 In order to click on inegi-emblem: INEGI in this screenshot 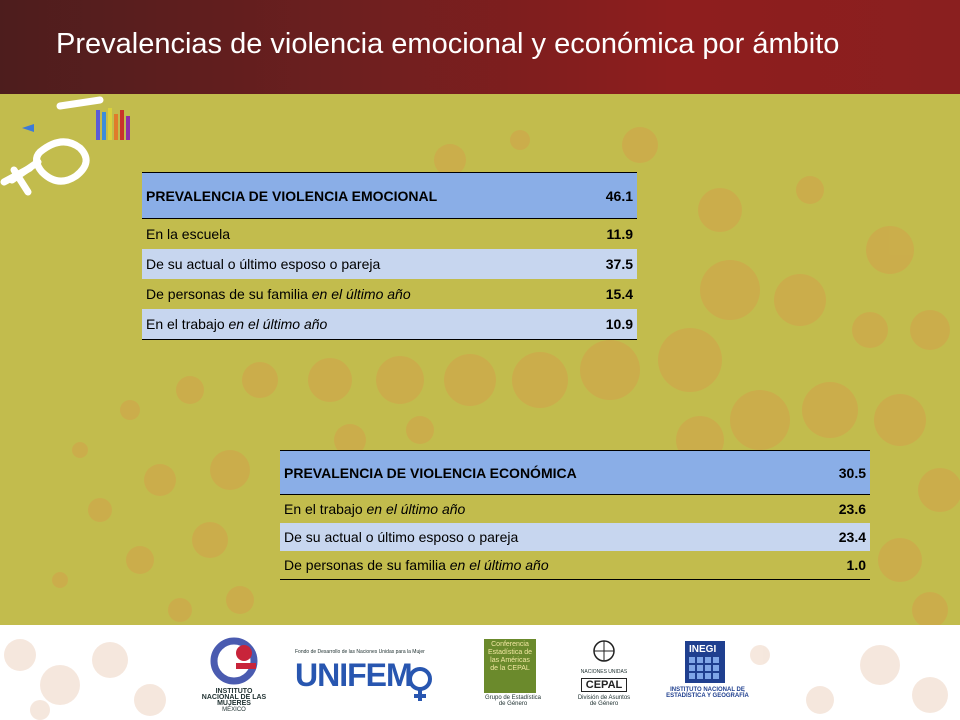, I will do `click(705, 662)`.